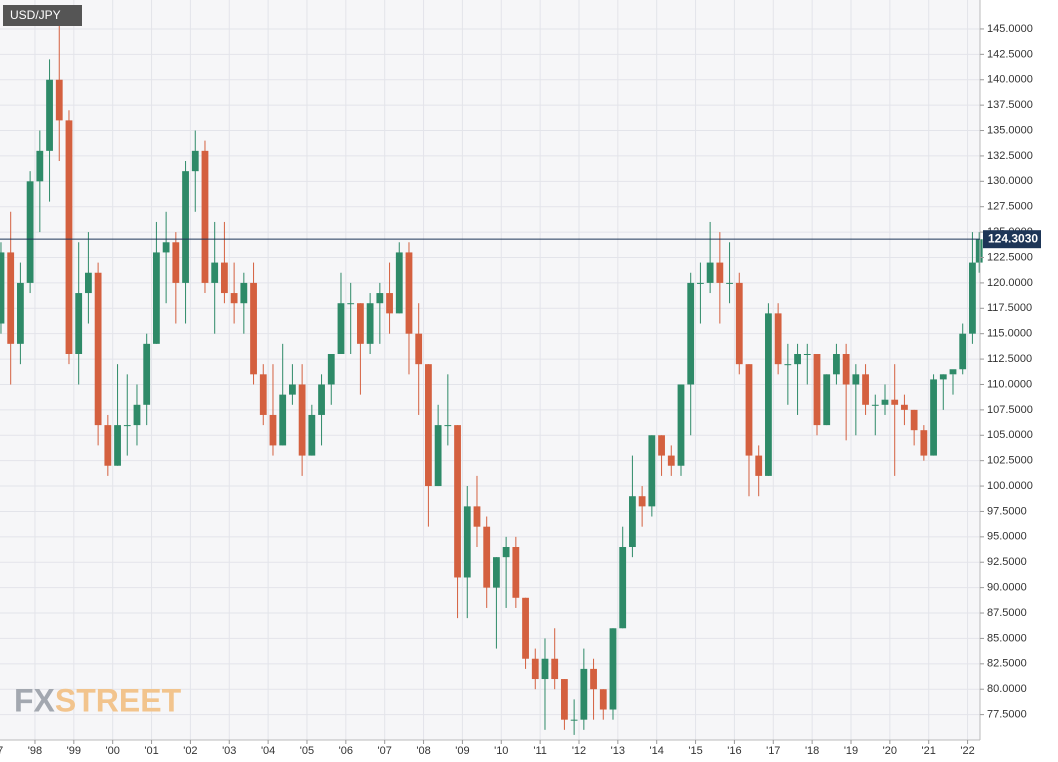  What do you see at coordinates (35, 751) in the screenshot?
I see `x-tick-label: '98` at bounding box center [35, 751].